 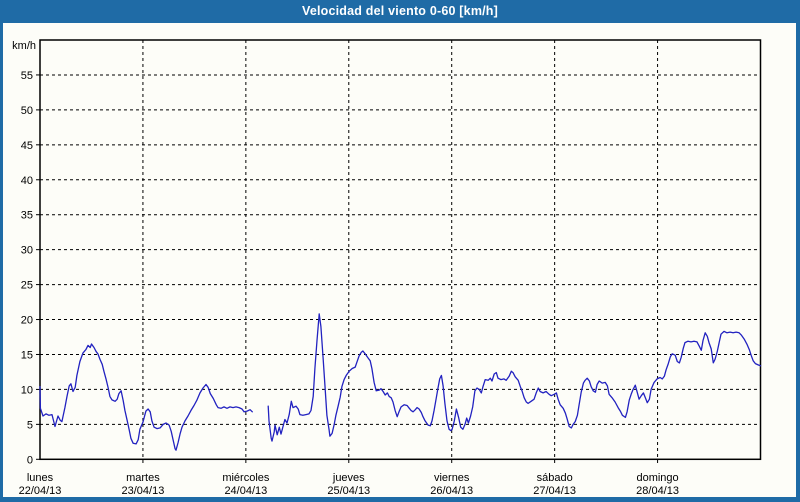 What do you see at coordinates (40, 491) in the screenshot?
I see `x-date-label: 22/04/13` at bounding box center [40, 491].